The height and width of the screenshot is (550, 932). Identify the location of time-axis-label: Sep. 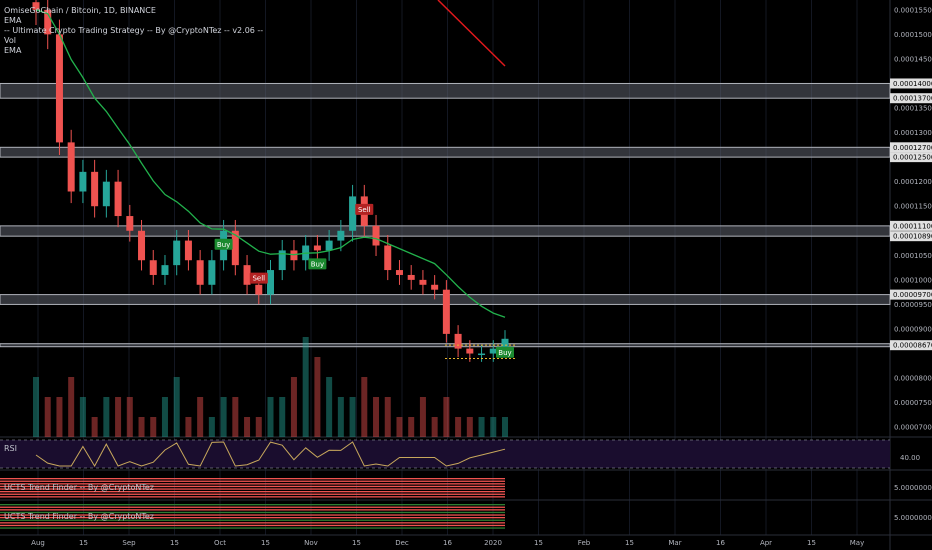
(129, 543).